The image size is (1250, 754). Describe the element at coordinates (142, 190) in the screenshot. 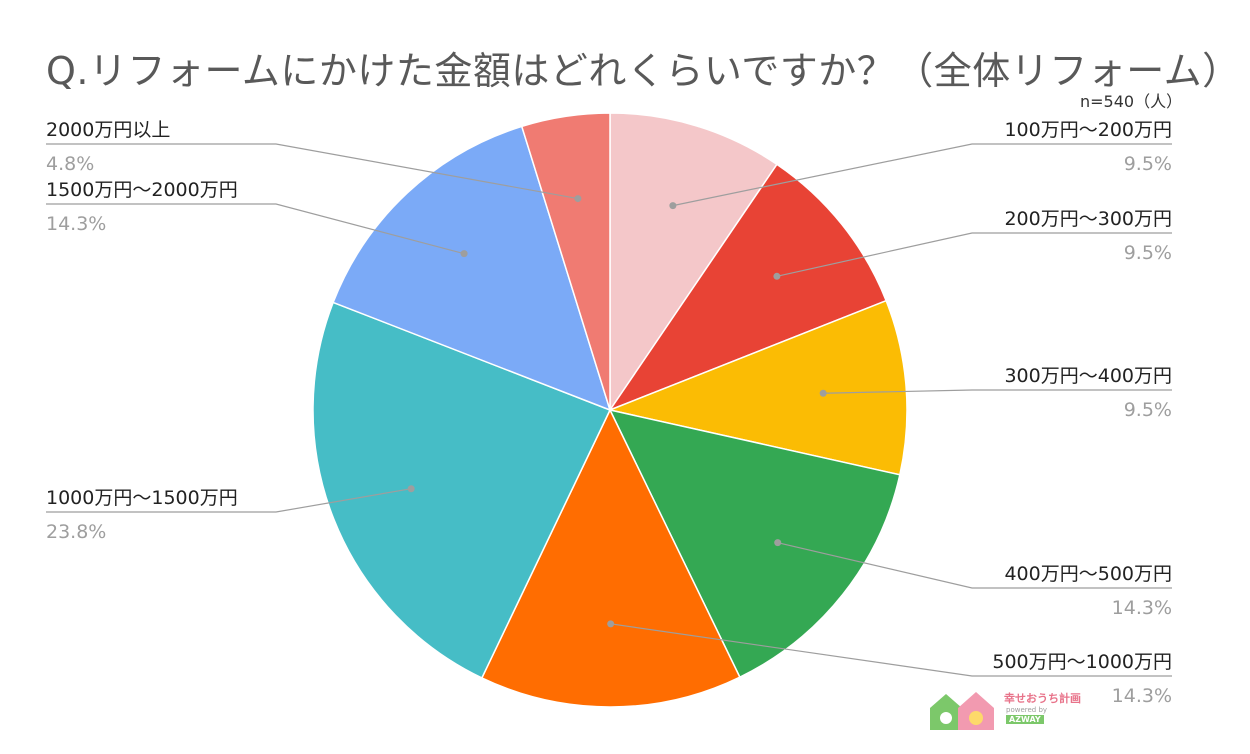

I see `slice-category-label-7: 1500万円〜2000万円` at that location.